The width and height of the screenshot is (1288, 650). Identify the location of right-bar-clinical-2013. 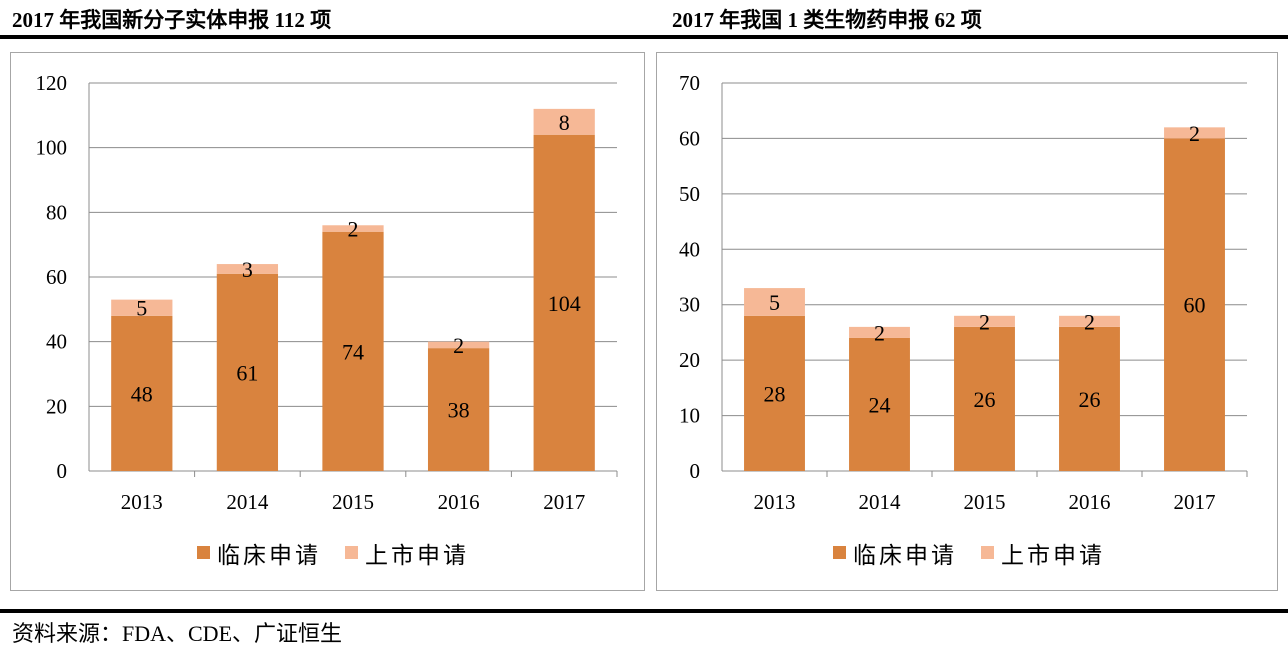
(774, 393).